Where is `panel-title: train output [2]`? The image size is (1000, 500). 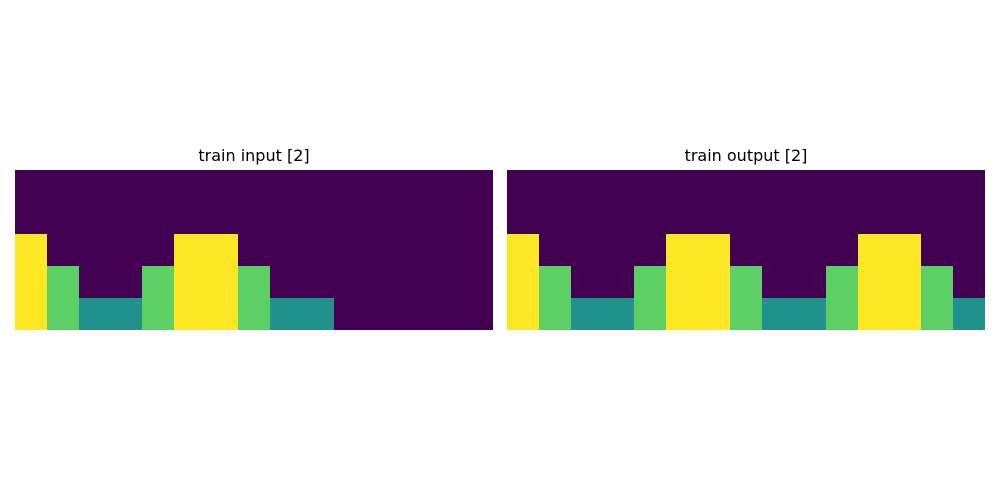 panel-title: train output [2] is located at coordinates (746, 155).